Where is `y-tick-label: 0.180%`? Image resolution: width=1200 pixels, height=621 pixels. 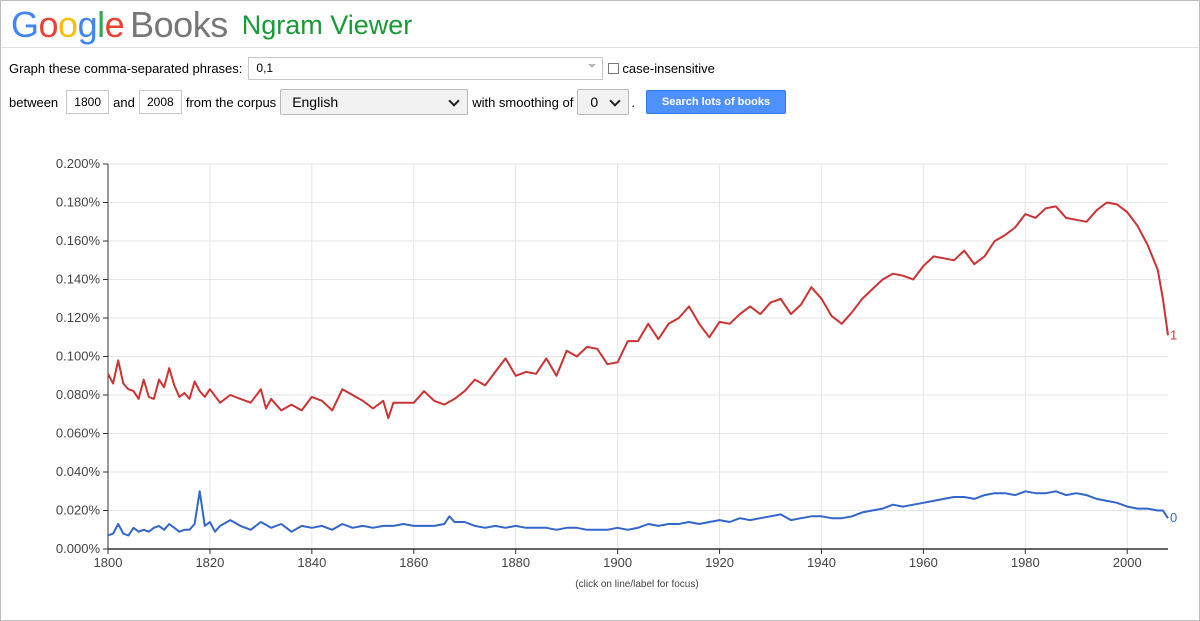
y-tick-label: 0.180% is located at coordinates (78, 202).